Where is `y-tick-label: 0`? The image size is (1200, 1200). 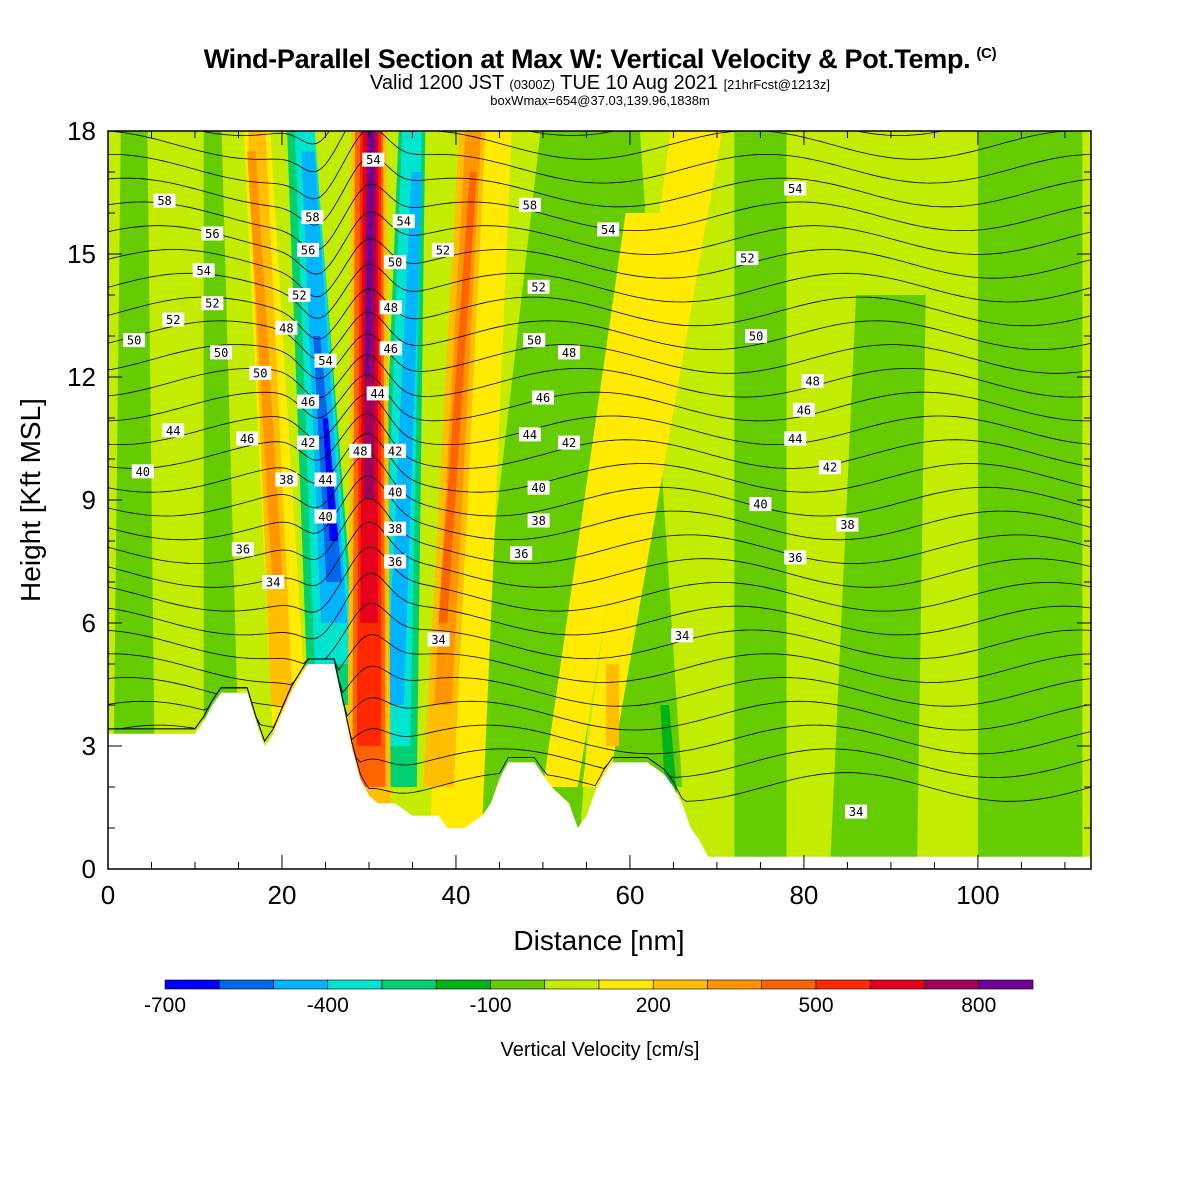
y-tick-label: 0 is located at coordinates (89, 869).